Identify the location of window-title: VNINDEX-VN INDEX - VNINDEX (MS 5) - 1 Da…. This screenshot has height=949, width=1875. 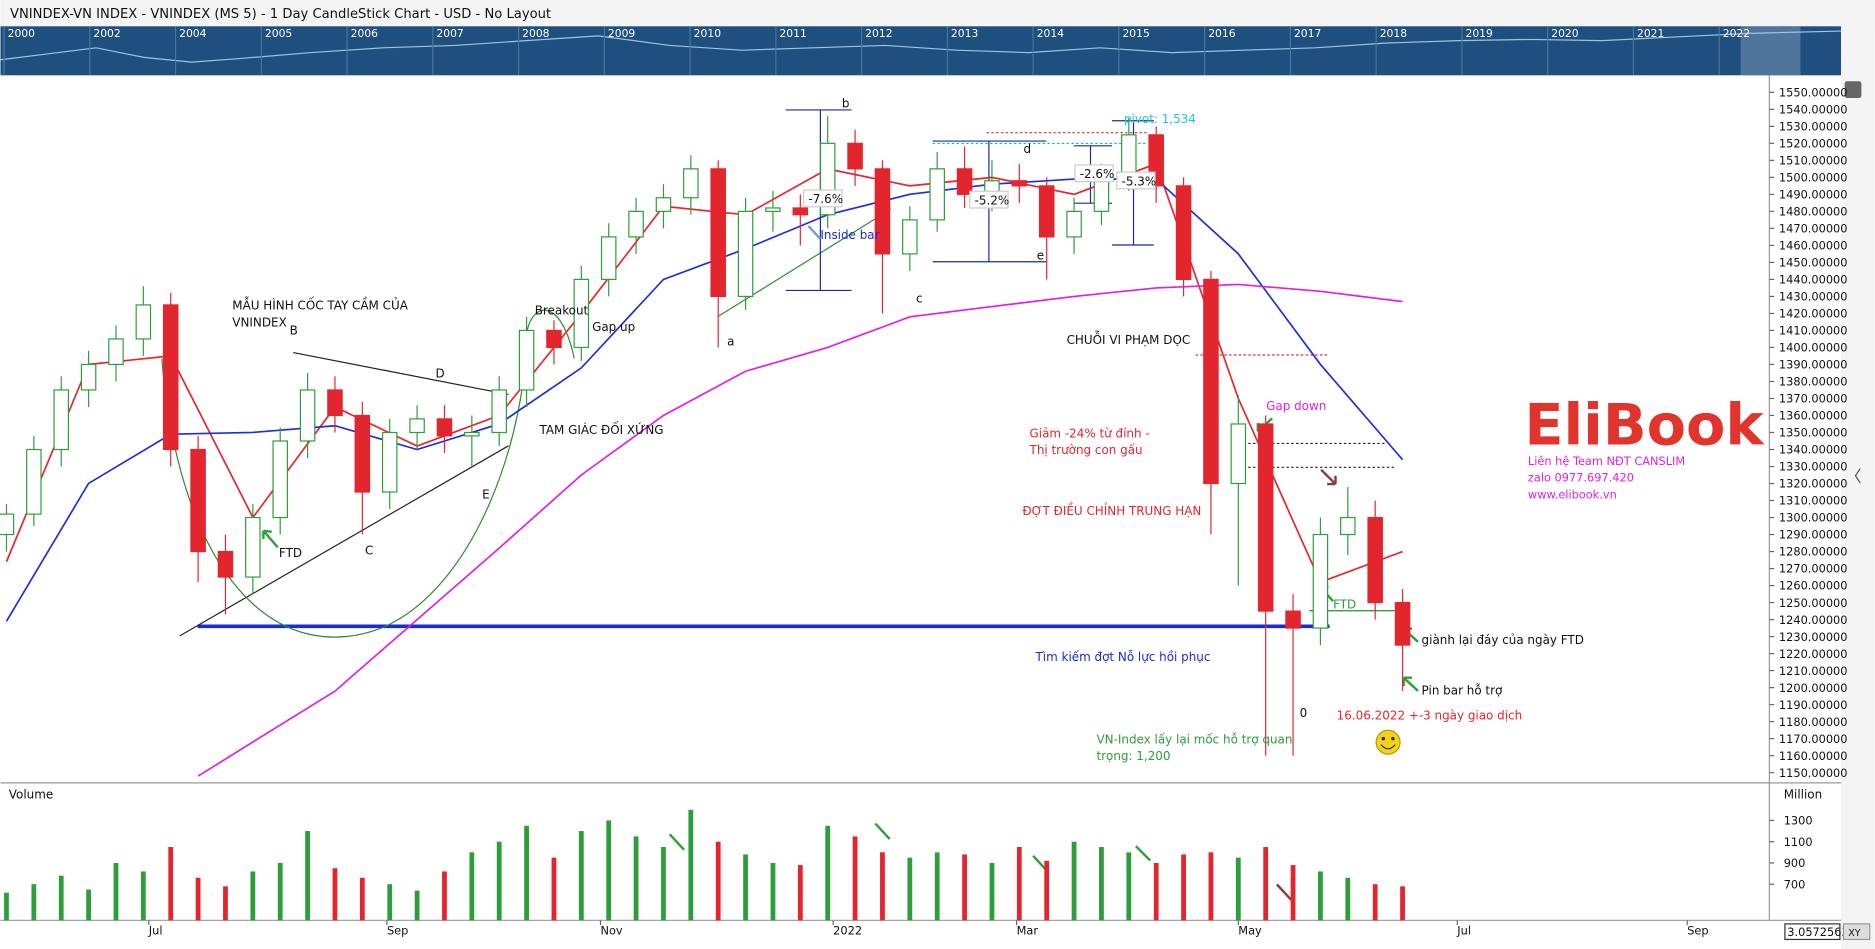
(280, 14).